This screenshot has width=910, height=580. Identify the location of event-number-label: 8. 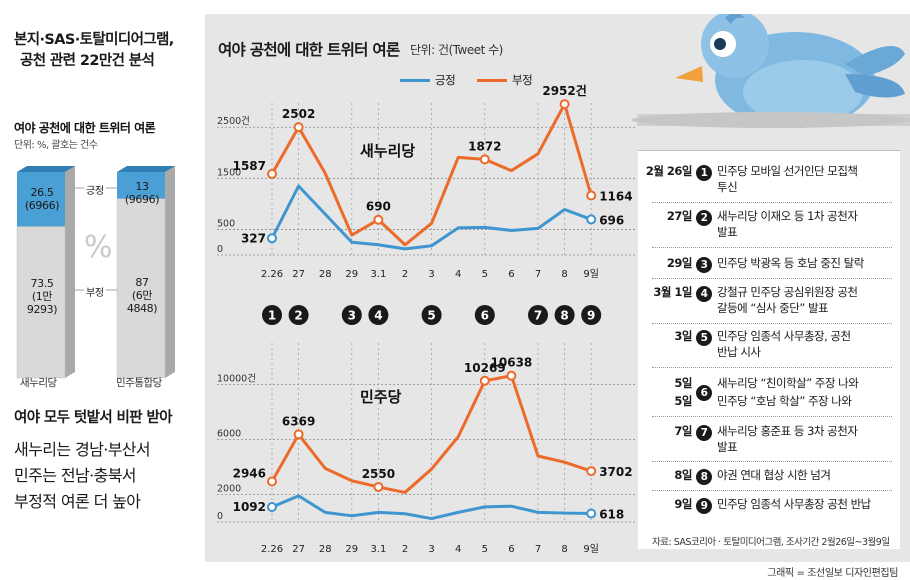
(564, 316).